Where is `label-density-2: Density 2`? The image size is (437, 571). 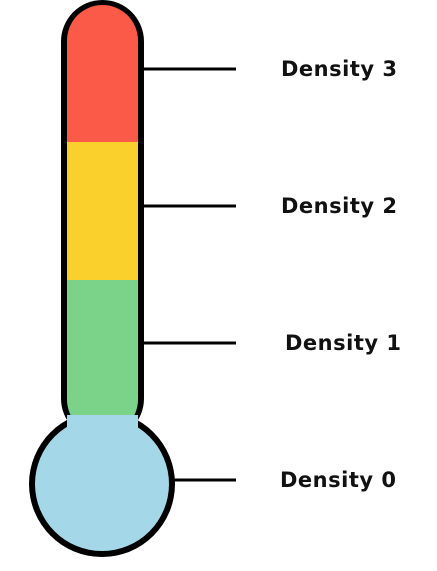 label-density-2: Density 2 is located at coordinates (339, 206).